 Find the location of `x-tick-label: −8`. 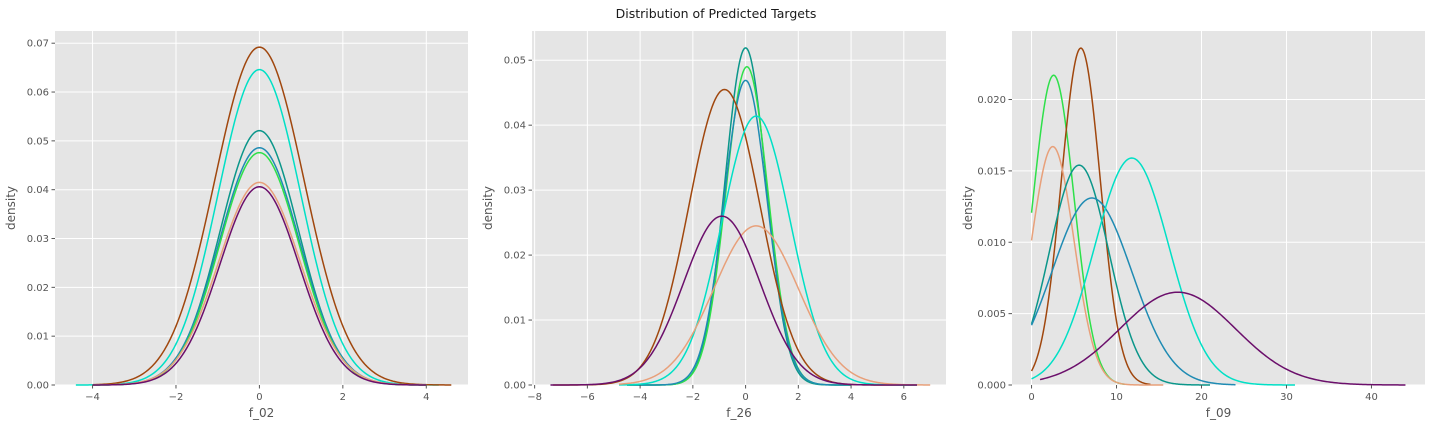

x-tick-label: −8 is located at coordinates (534, 397).